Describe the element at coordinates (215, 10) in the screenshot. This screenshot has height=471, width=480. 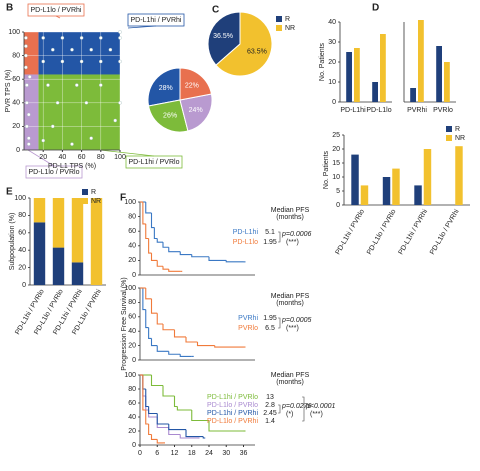
I see `panel-label: C` at that location.